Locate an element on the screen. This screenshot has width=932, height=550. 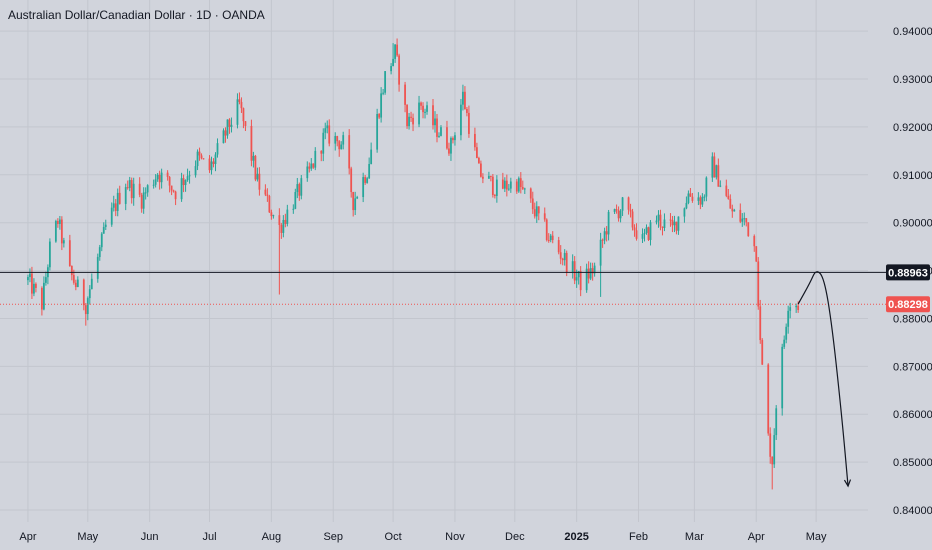
y-tick-label: 0.87000 is located at coordinates (912, 367).